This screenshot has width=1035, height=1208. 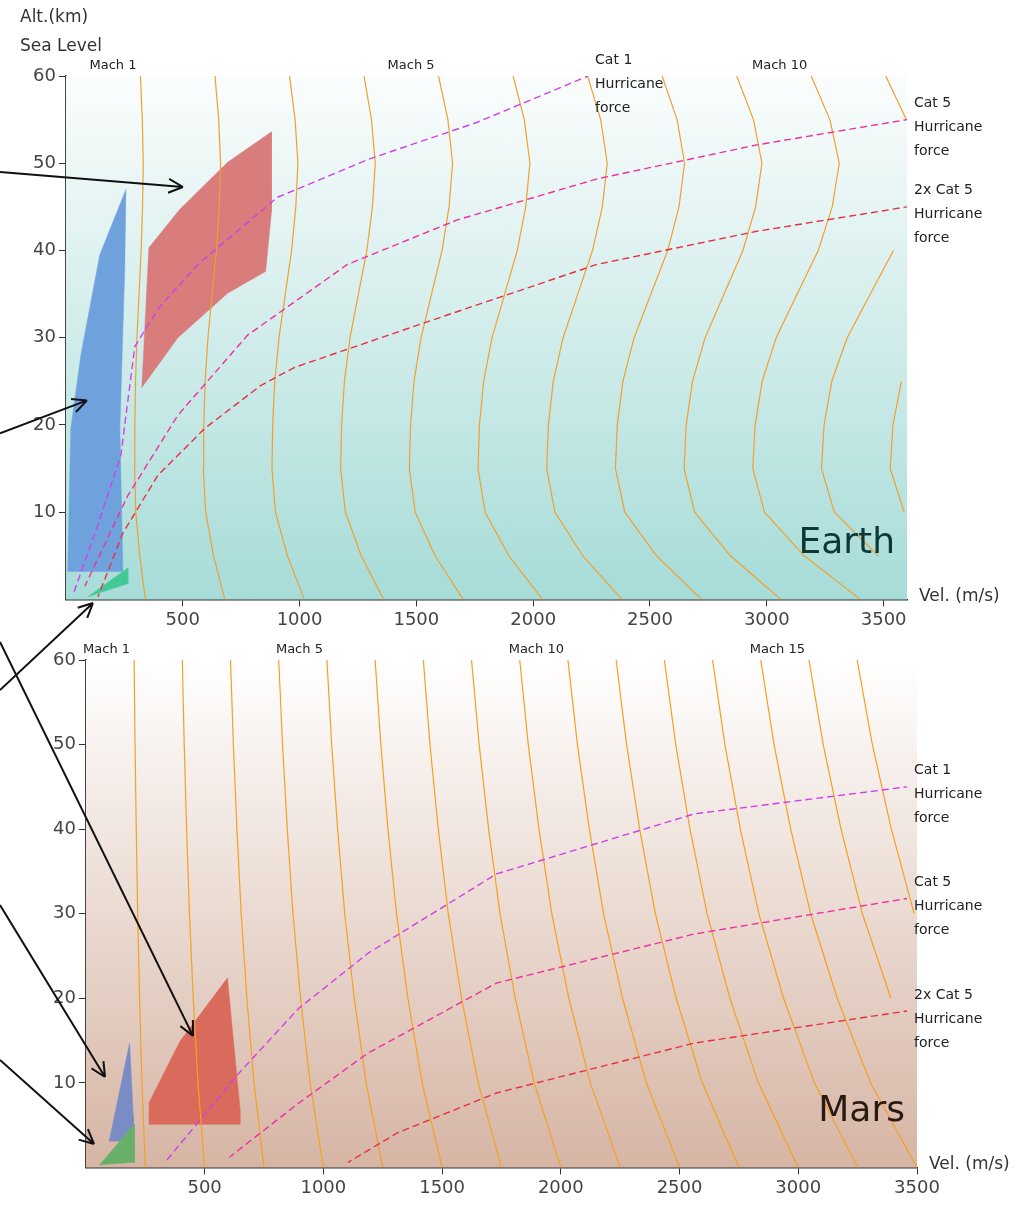 I want to click on y-axis-title: Alt.(km), so click(x=54, y=16).